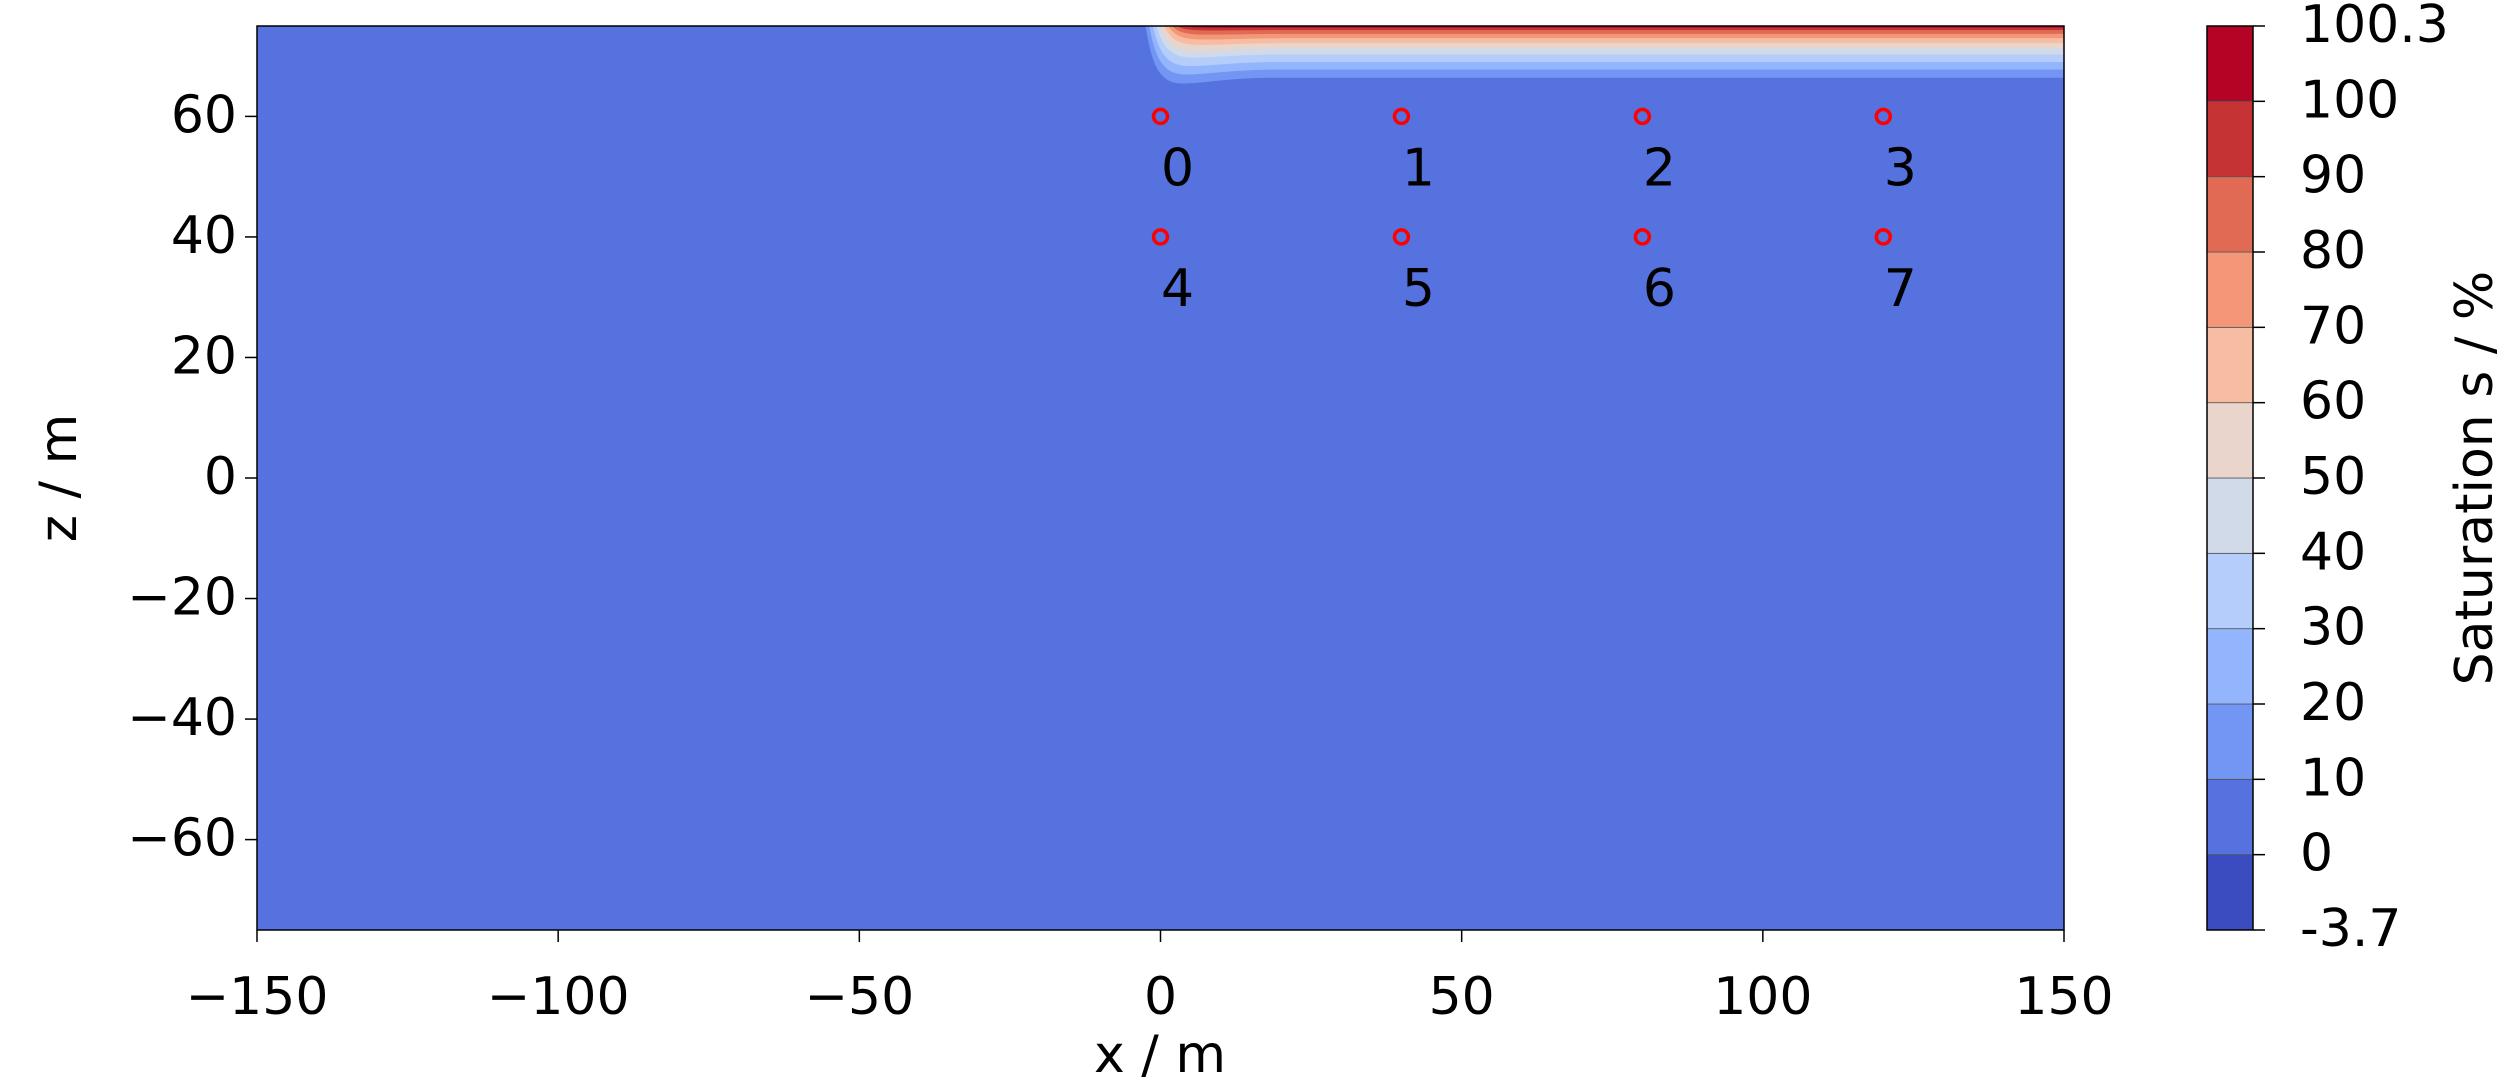 The image size is (2520, 1080). Describe the element at coordinates (204, 236) in the screenshot. I see `y-tick-label: 40` at that location.